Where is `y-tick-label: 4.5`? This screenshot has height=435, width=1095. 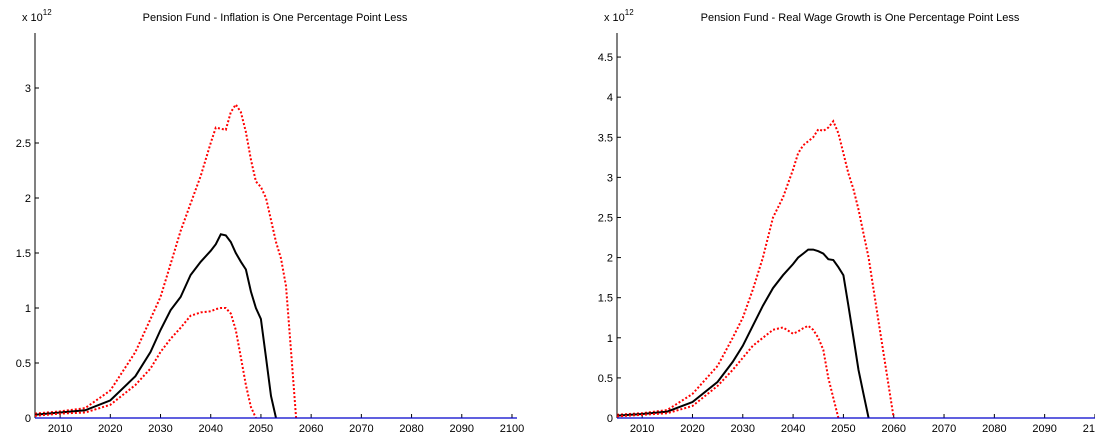 y-tick-label: 4.5 is located at coordinates (605, 58).